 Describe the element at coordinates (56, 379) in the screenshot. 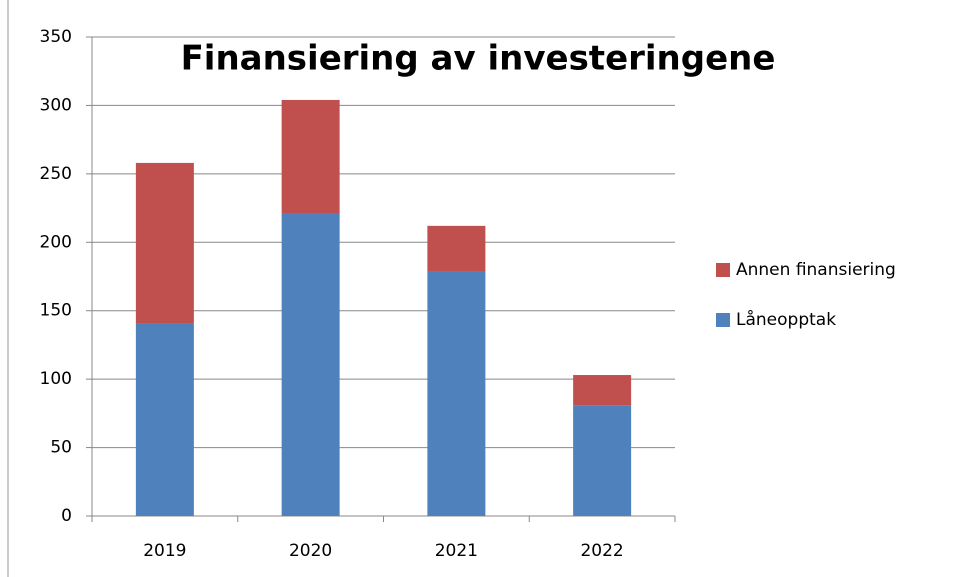

I see `y-tick-label: 100` at that location.